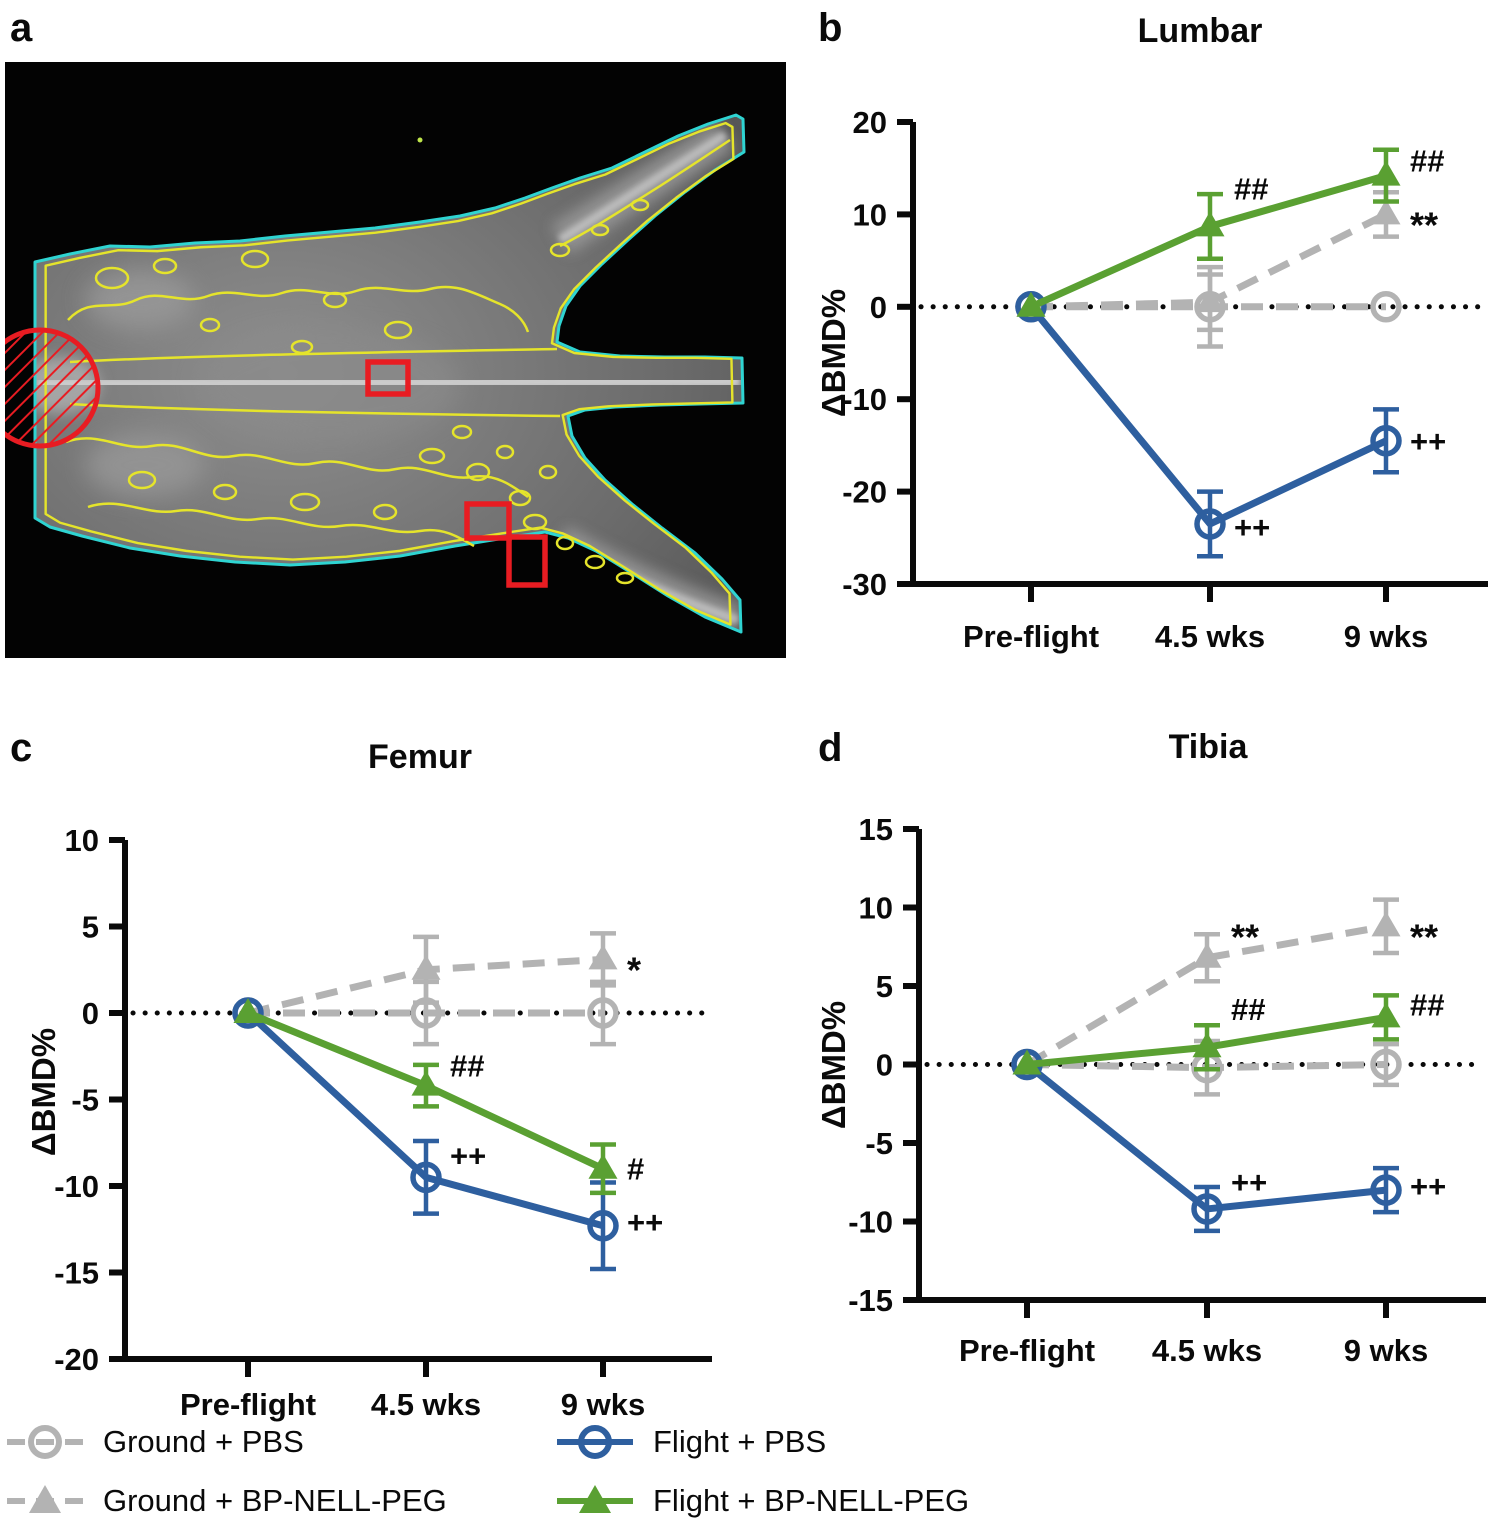 The height and width of the screenshot is (1522, 1500). I want to click on chart-title: Femur, so click(420, 757).